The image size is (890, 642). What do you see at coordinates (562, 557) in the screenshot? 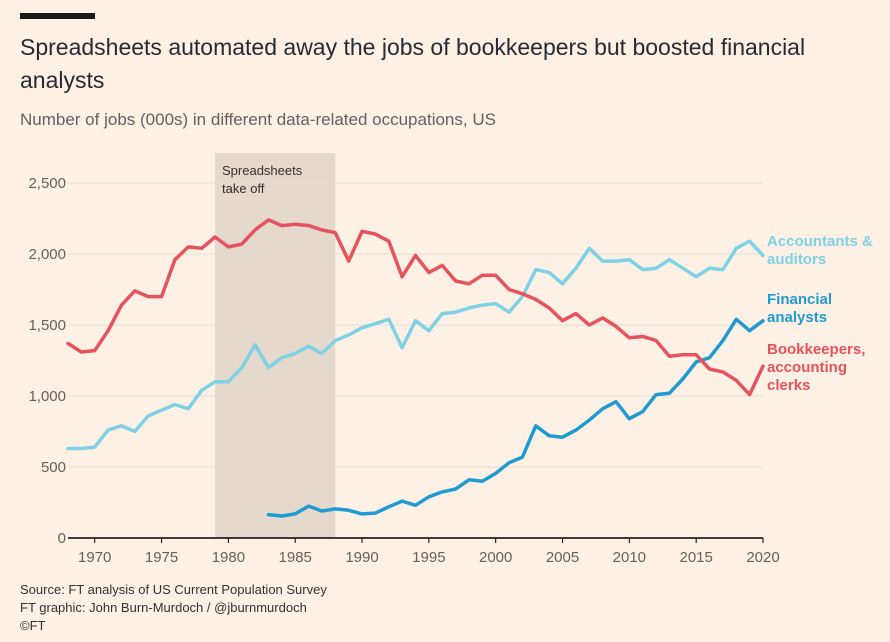
I see `x-tick-label: 2005` at bounding box center [562, 557].